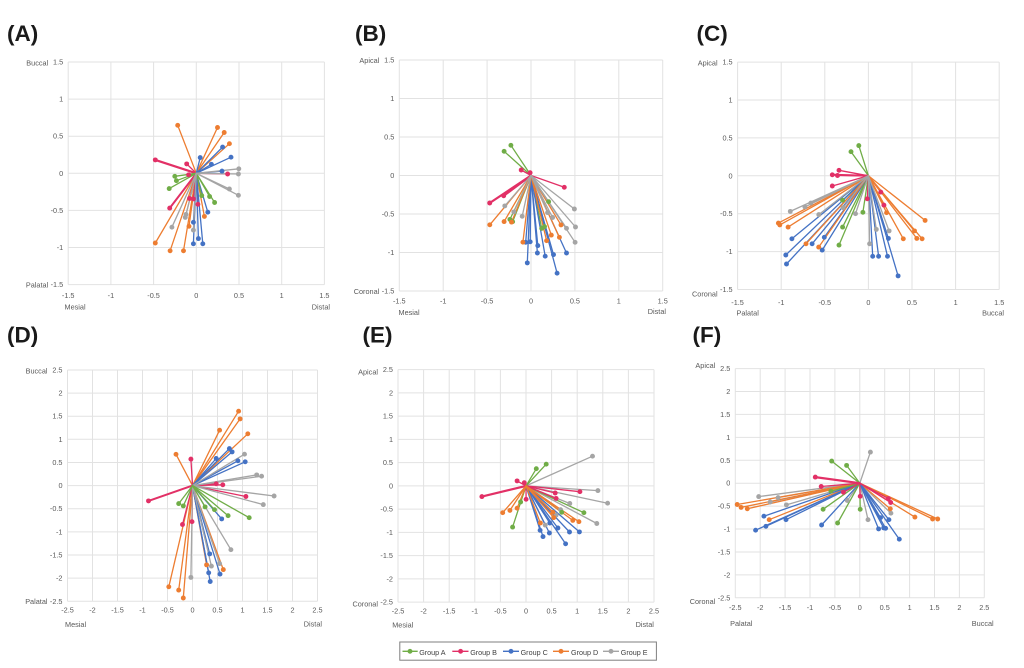 This screenshot has width=1024, height=668. What do you see at coordinates (370, 33) in the screenshot?
I see `svg-text: (B)` at bounding box center [370, 33].